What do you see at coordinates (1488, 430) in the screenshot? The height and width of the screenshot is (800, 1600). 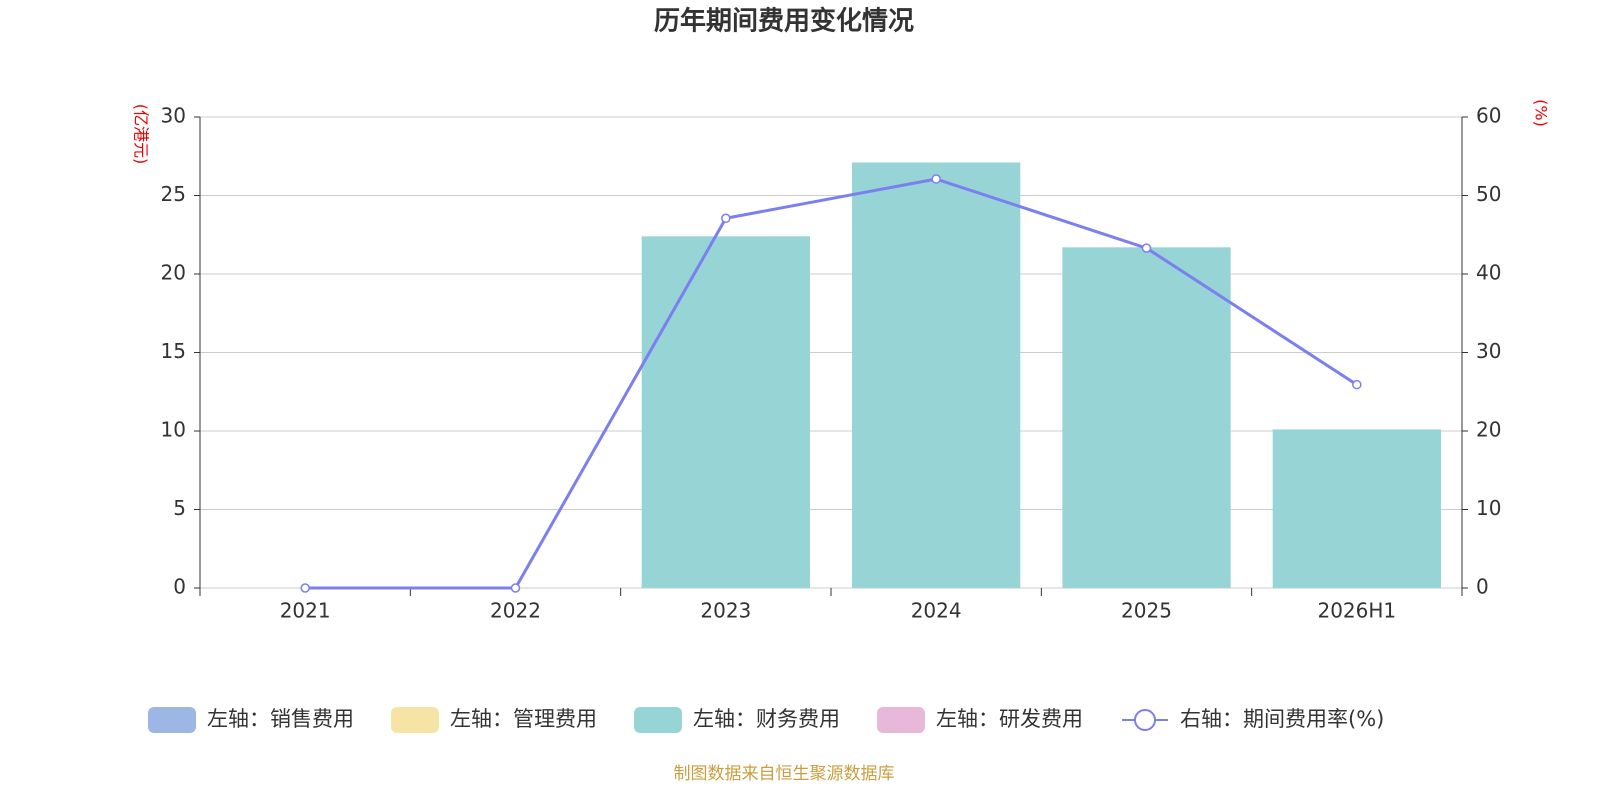 I see `y2-tick-label: 20` at bounding box center [1488, 430].